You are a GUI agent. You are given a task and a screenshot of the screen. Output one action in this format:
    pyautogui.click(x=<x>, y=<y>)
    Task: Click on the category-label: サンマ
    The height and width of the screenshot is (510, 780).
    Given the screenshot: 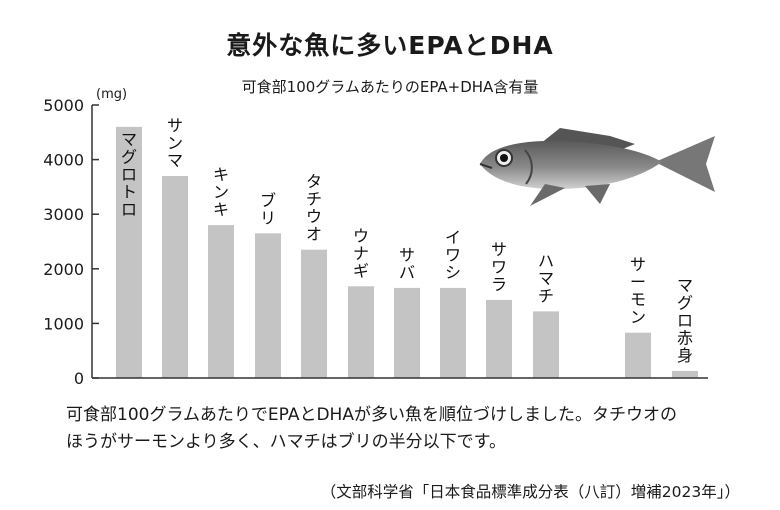 What is the action you would take?
    pyautogui.click(x=175, y=143)
    